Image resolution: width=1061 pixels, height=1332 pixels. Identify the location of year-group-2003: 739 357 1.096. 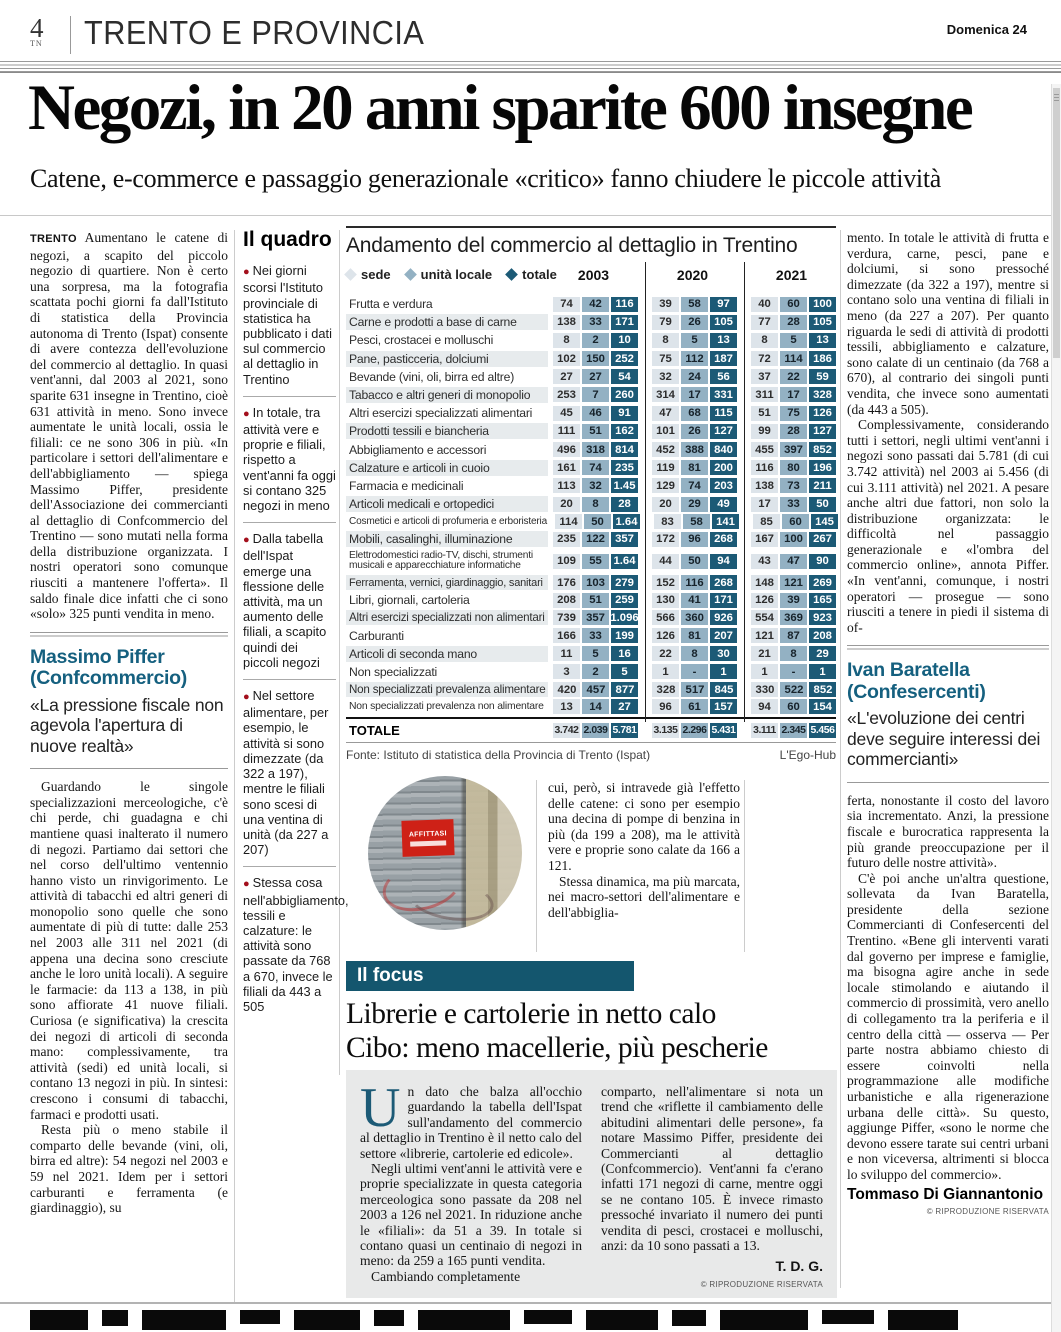
(596, 618).